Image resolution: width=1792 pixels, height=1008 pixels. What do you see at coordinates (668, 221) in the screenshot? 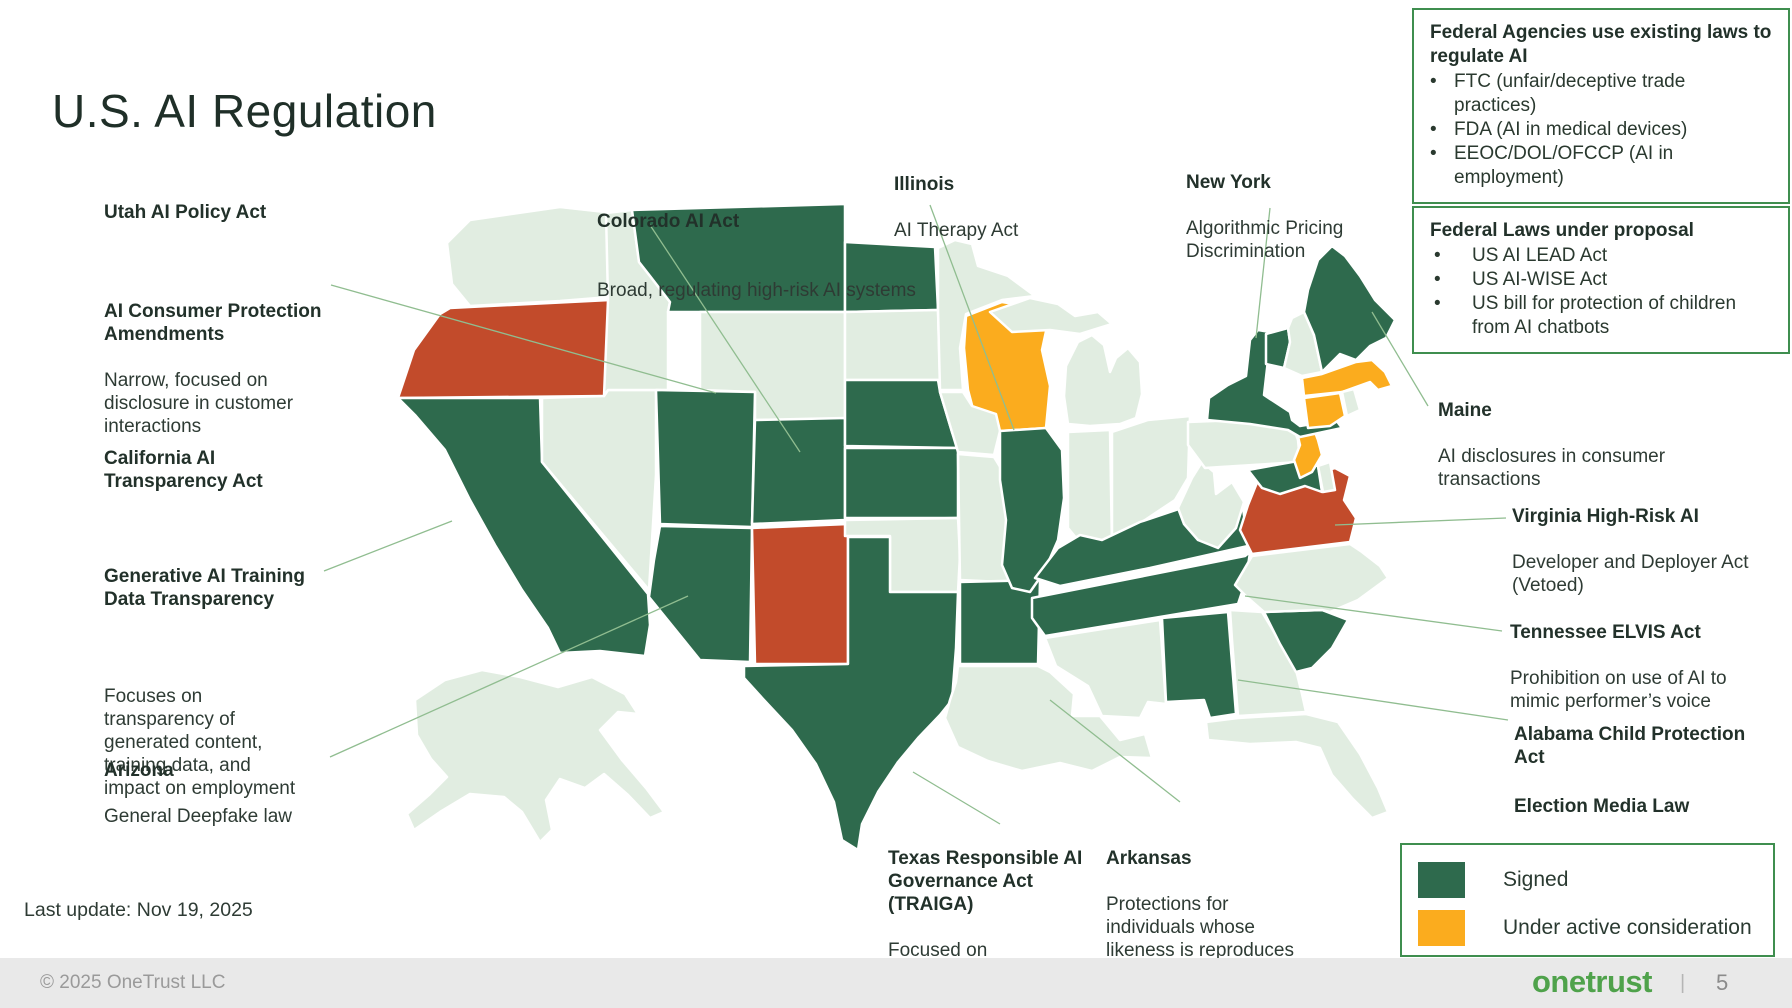
I see `colorado-heading: Colorado AI Act` at bounding box center [668, 221].